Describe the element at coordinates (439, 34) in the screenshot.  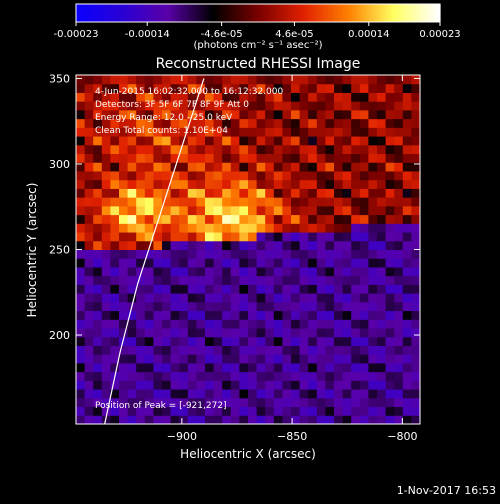
I see `colorbar-tick-label: 0.00023` at that location.